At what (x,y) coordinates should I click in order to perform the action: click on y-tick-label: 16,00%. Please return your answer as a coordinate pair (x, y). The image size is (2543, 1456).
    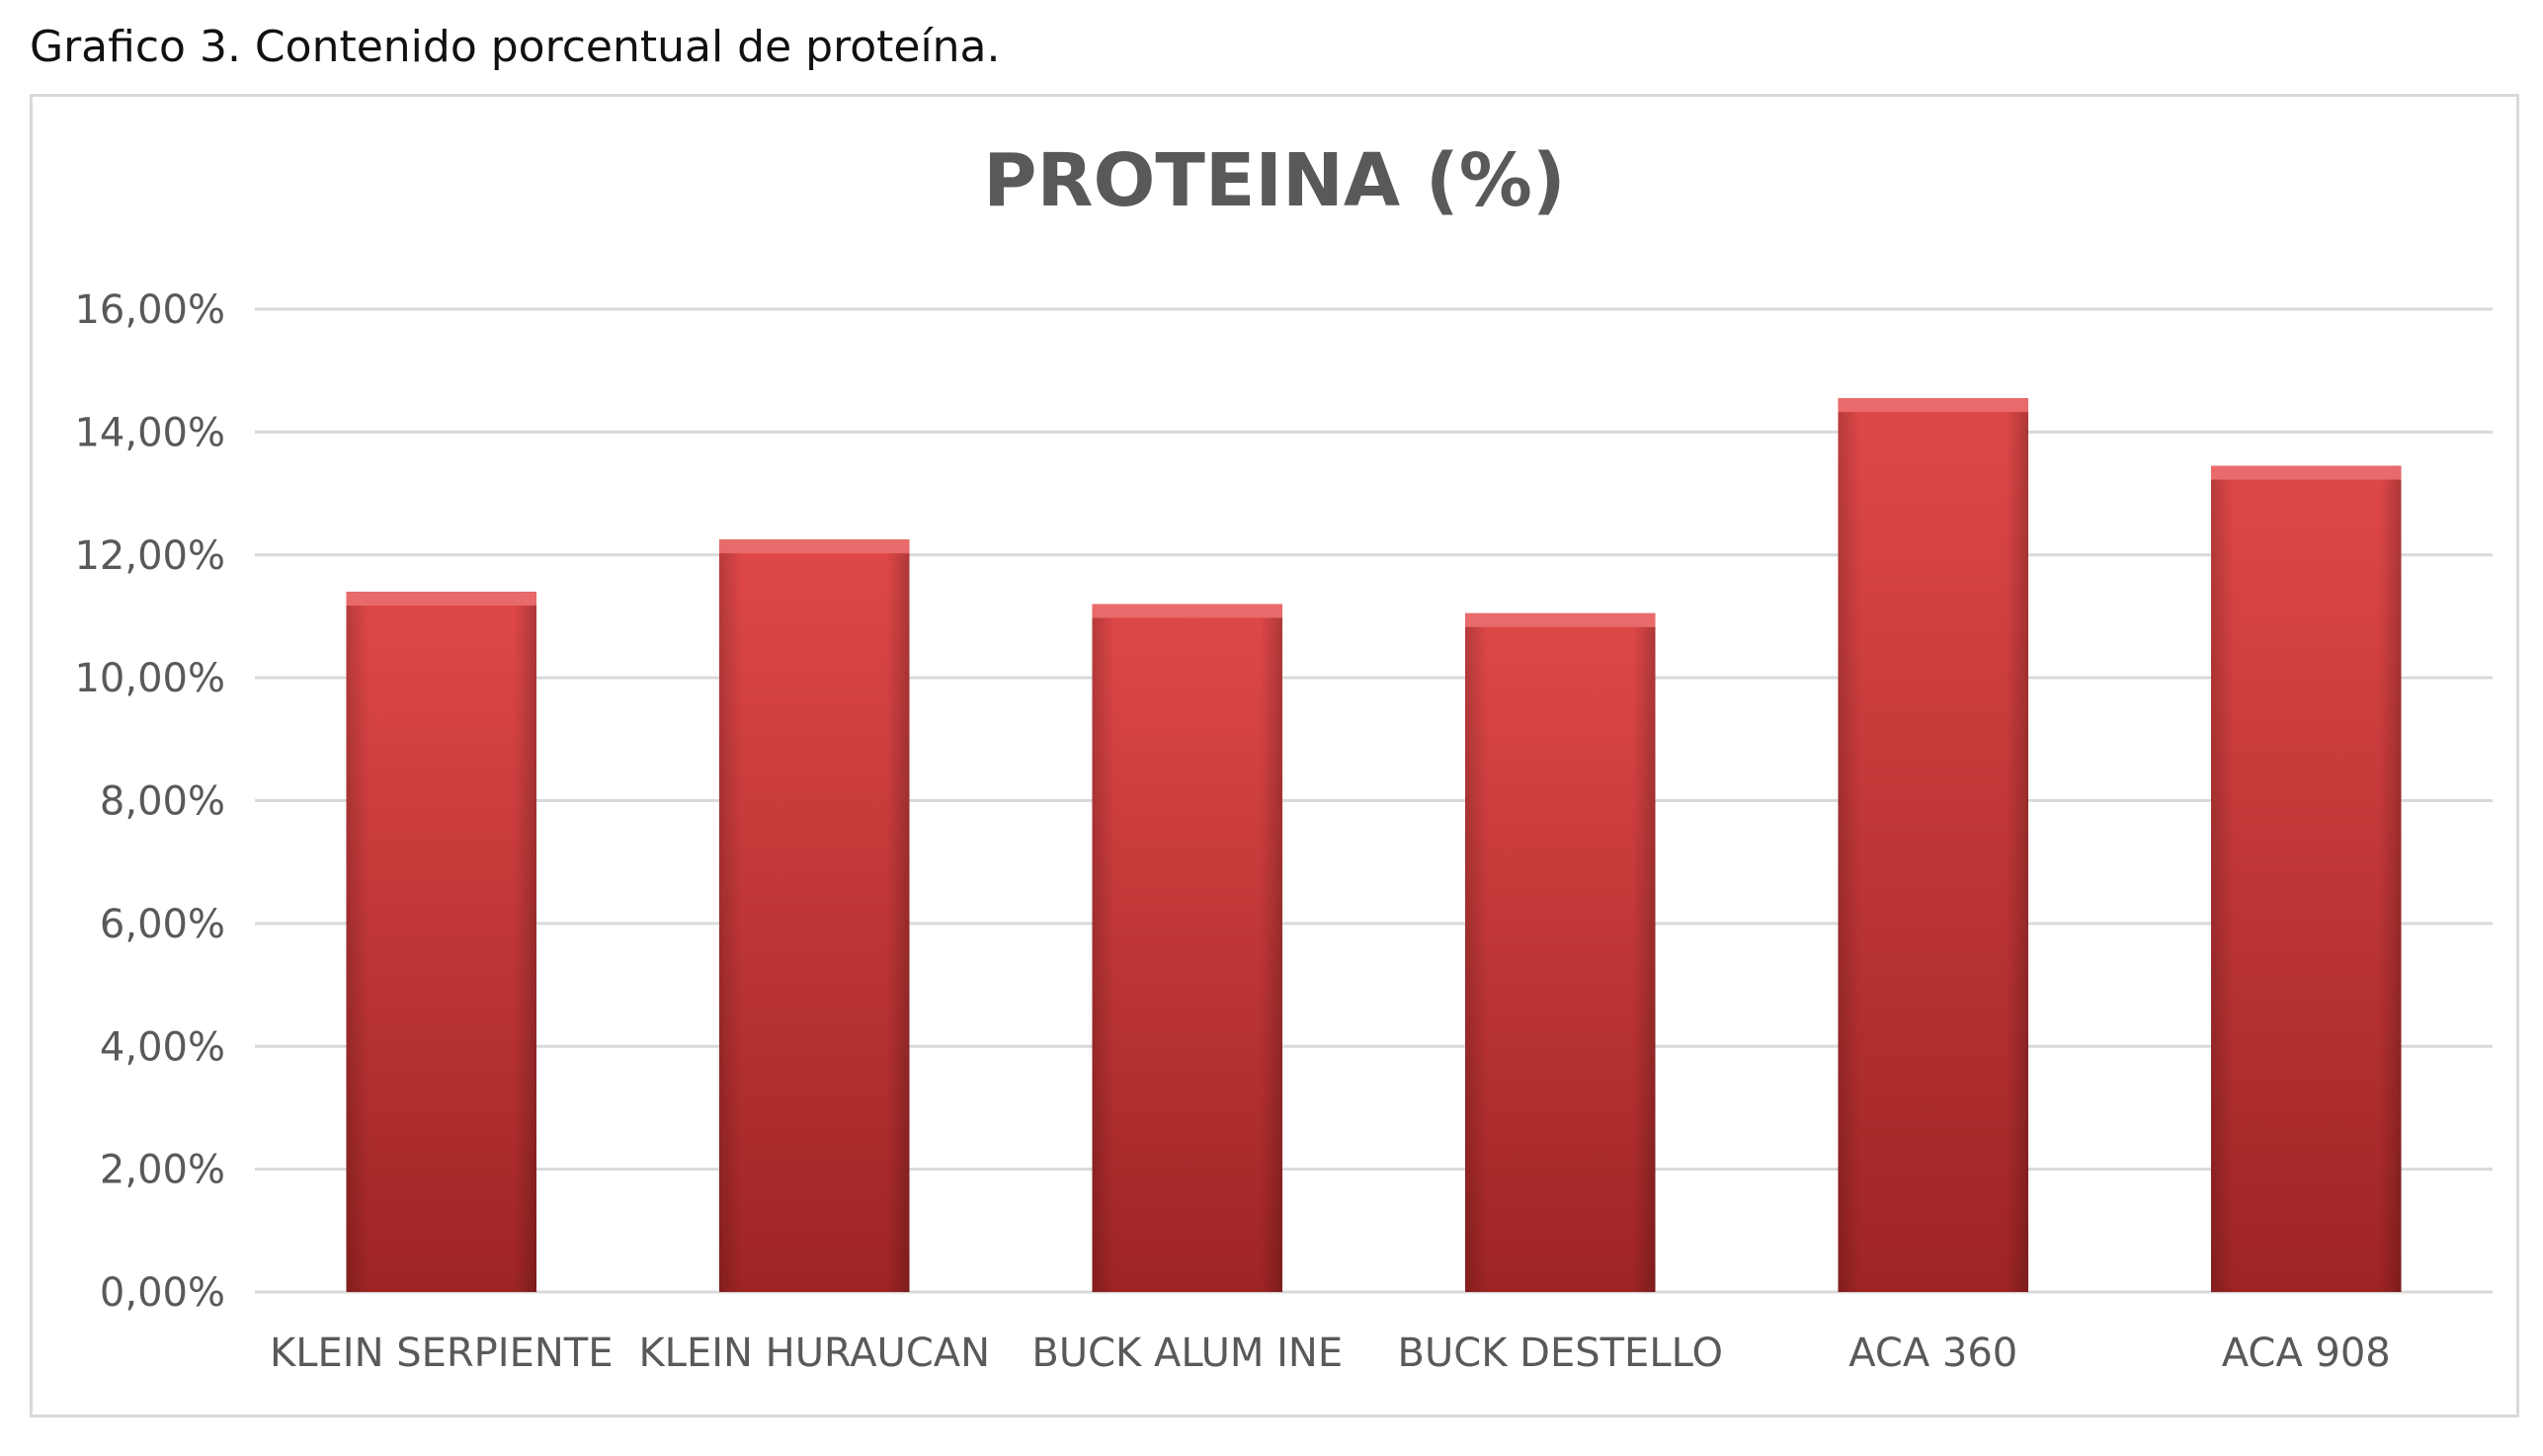
    Looking at the image, I should click on (149, 310).